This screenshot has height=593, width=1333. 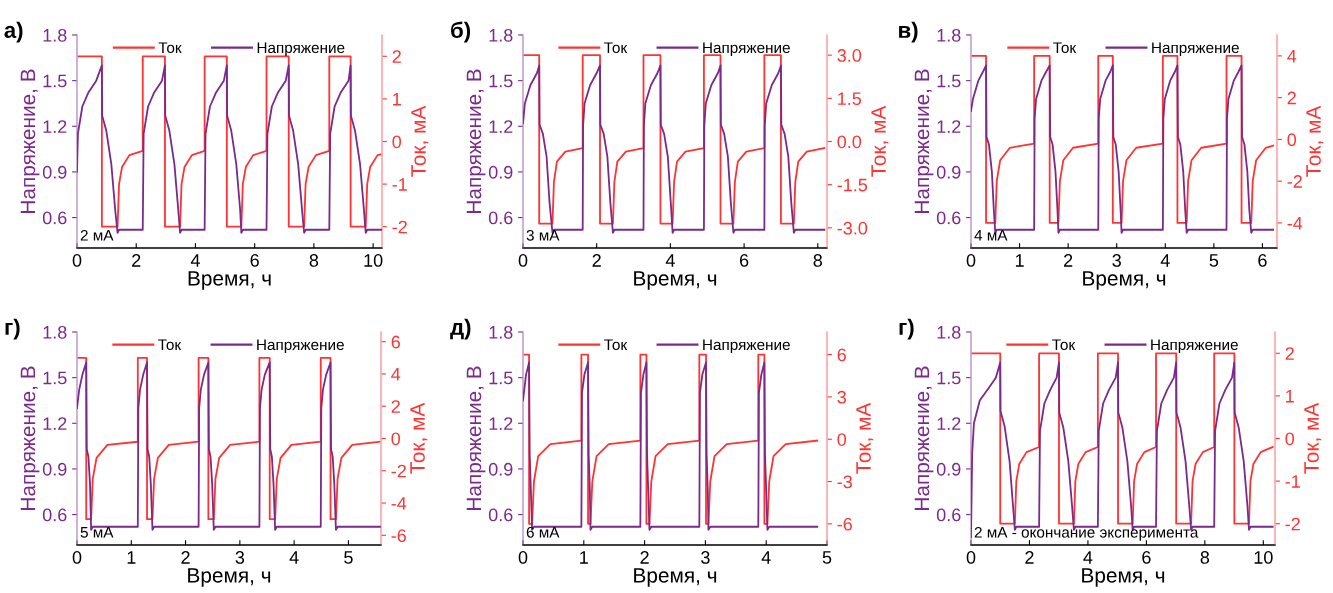 What do you see at coordinates (584, 557) in the screenshot?
I see `x-tick-label: 1` at bounding box center [584, 557].